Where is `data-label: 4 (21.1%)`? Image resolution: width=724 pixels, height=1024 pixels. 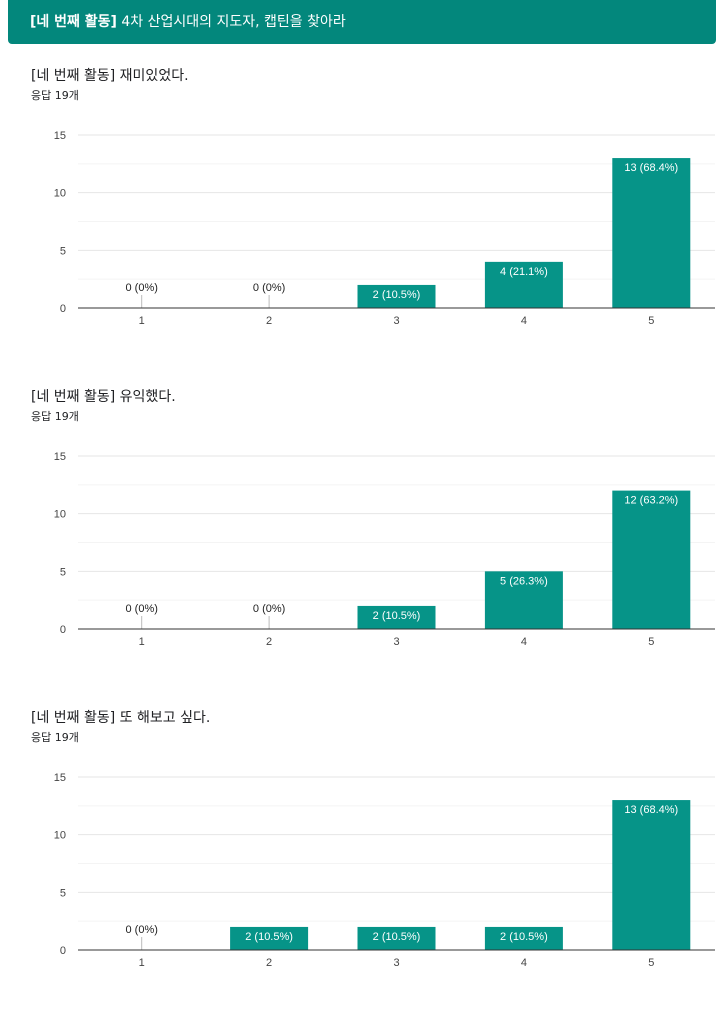 data-label: 4 (21.1%) is located at coordinates (524, 272).